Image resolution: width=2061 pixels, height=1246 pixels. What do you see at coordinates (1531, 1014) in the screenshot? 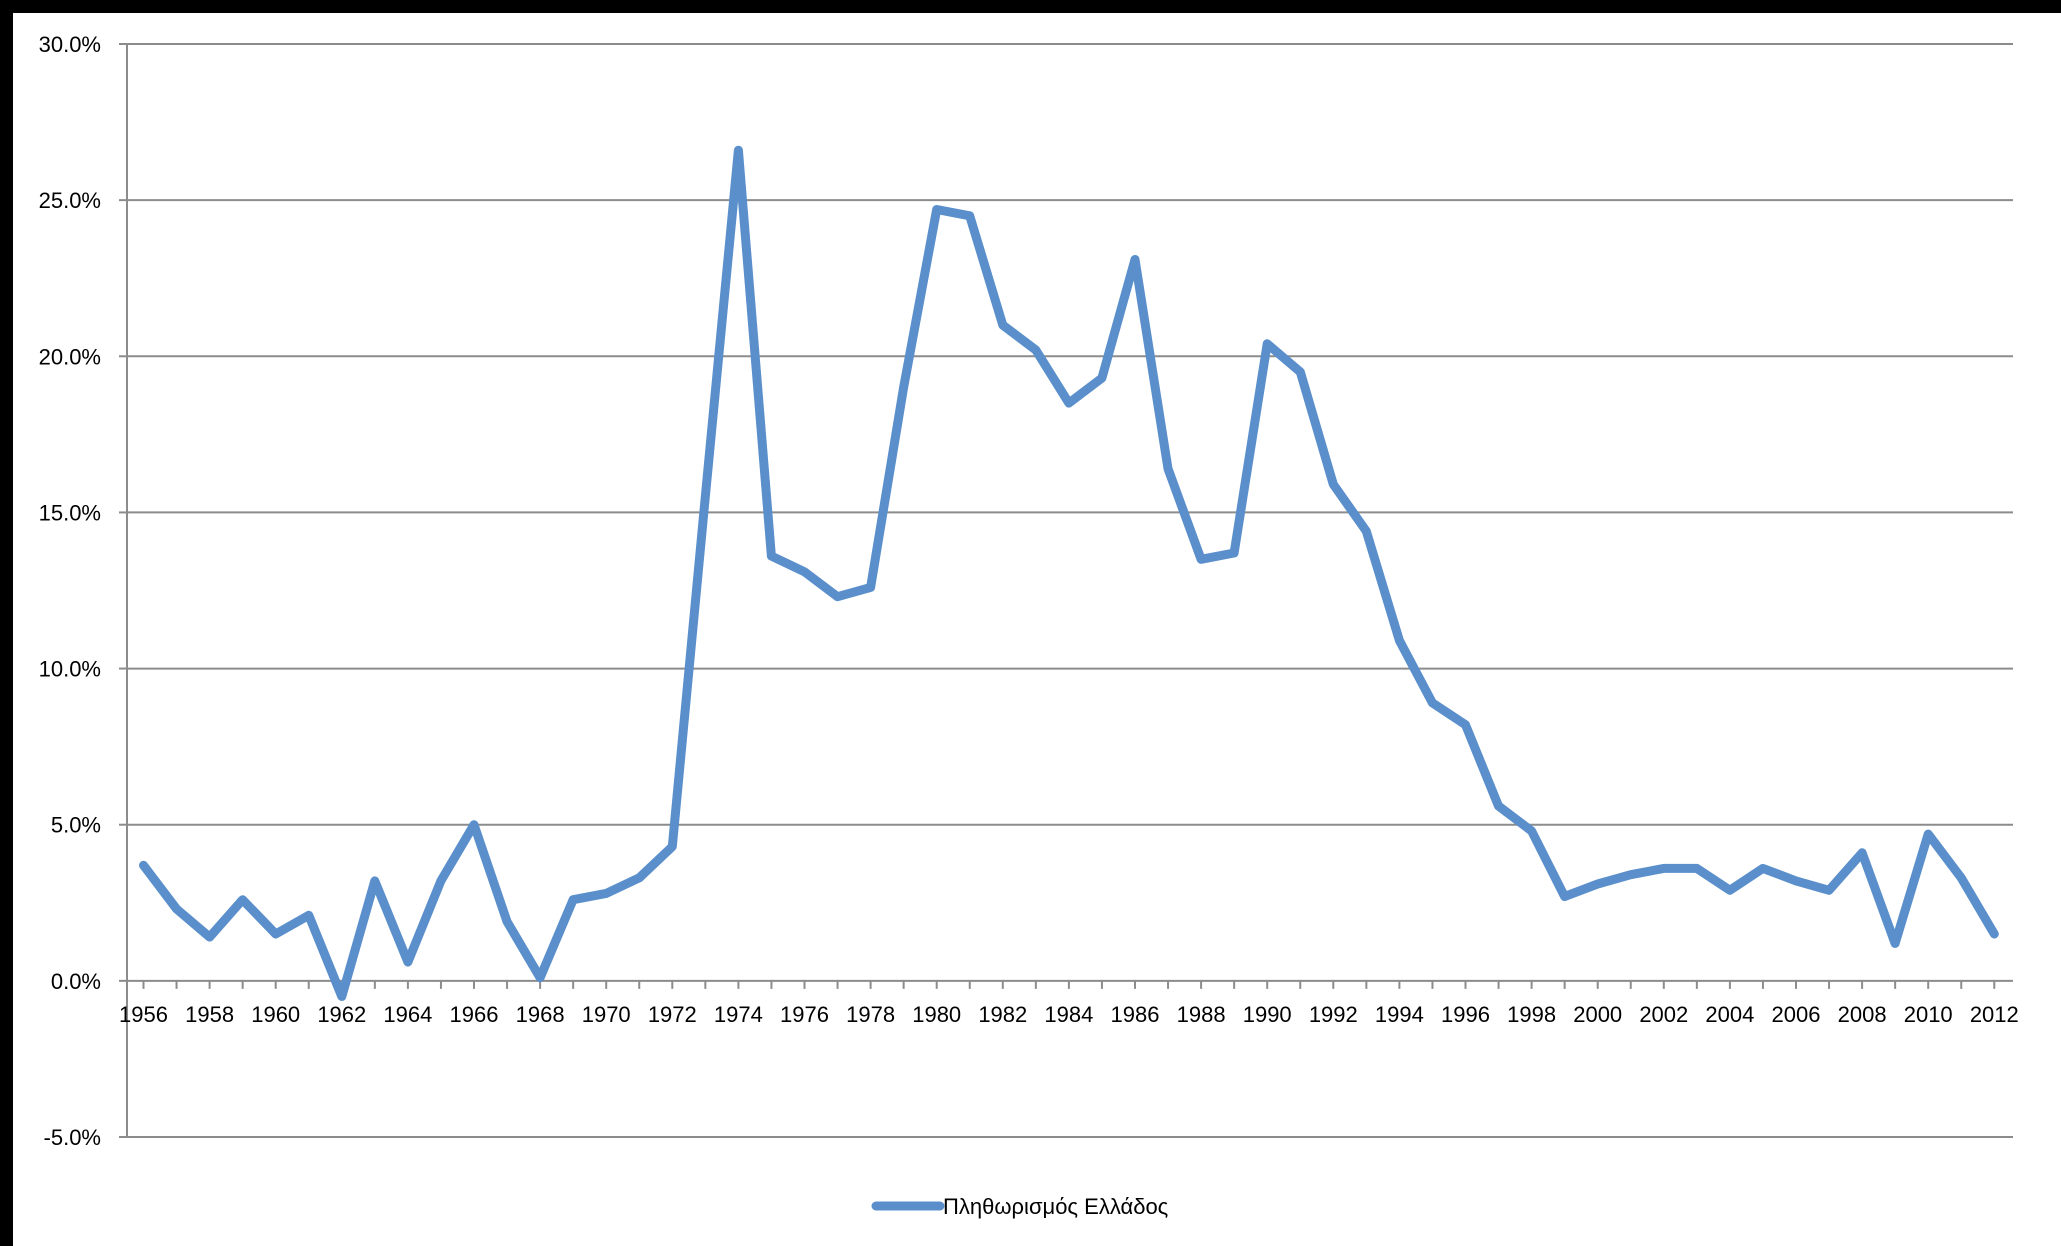
I see `x-tick-label: 1998` at bounding box center [1531, 1014].